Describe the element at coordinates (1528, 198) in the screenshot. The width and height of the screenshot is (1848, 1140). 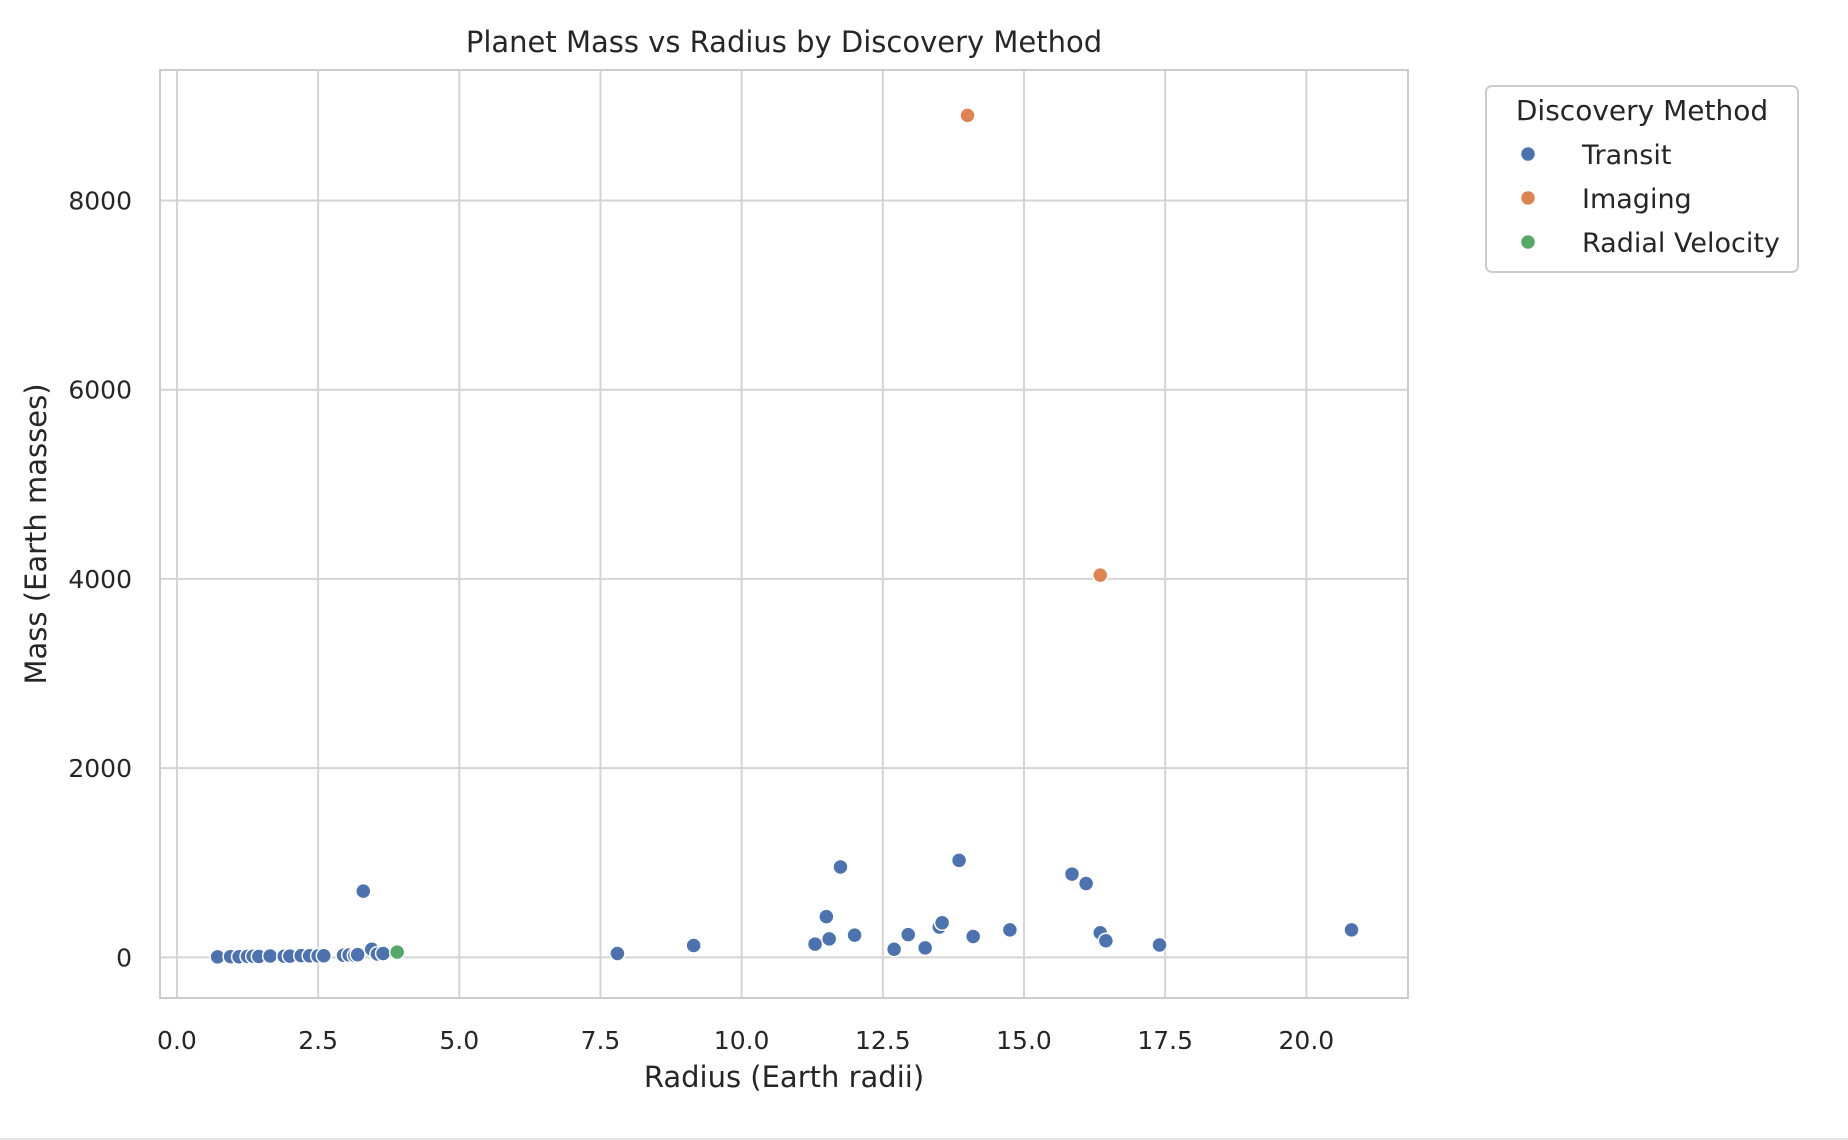
I see `legend-marker-imaging` at that location.